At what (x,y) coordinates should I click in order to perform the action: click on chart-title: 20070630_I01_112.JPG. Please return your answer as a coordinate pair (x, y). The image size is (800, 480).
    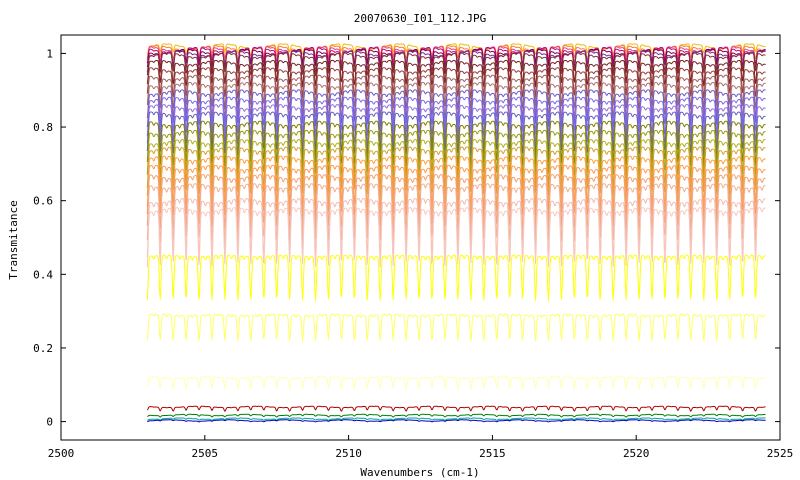
    Looking at the image, I should click on (420, 18).